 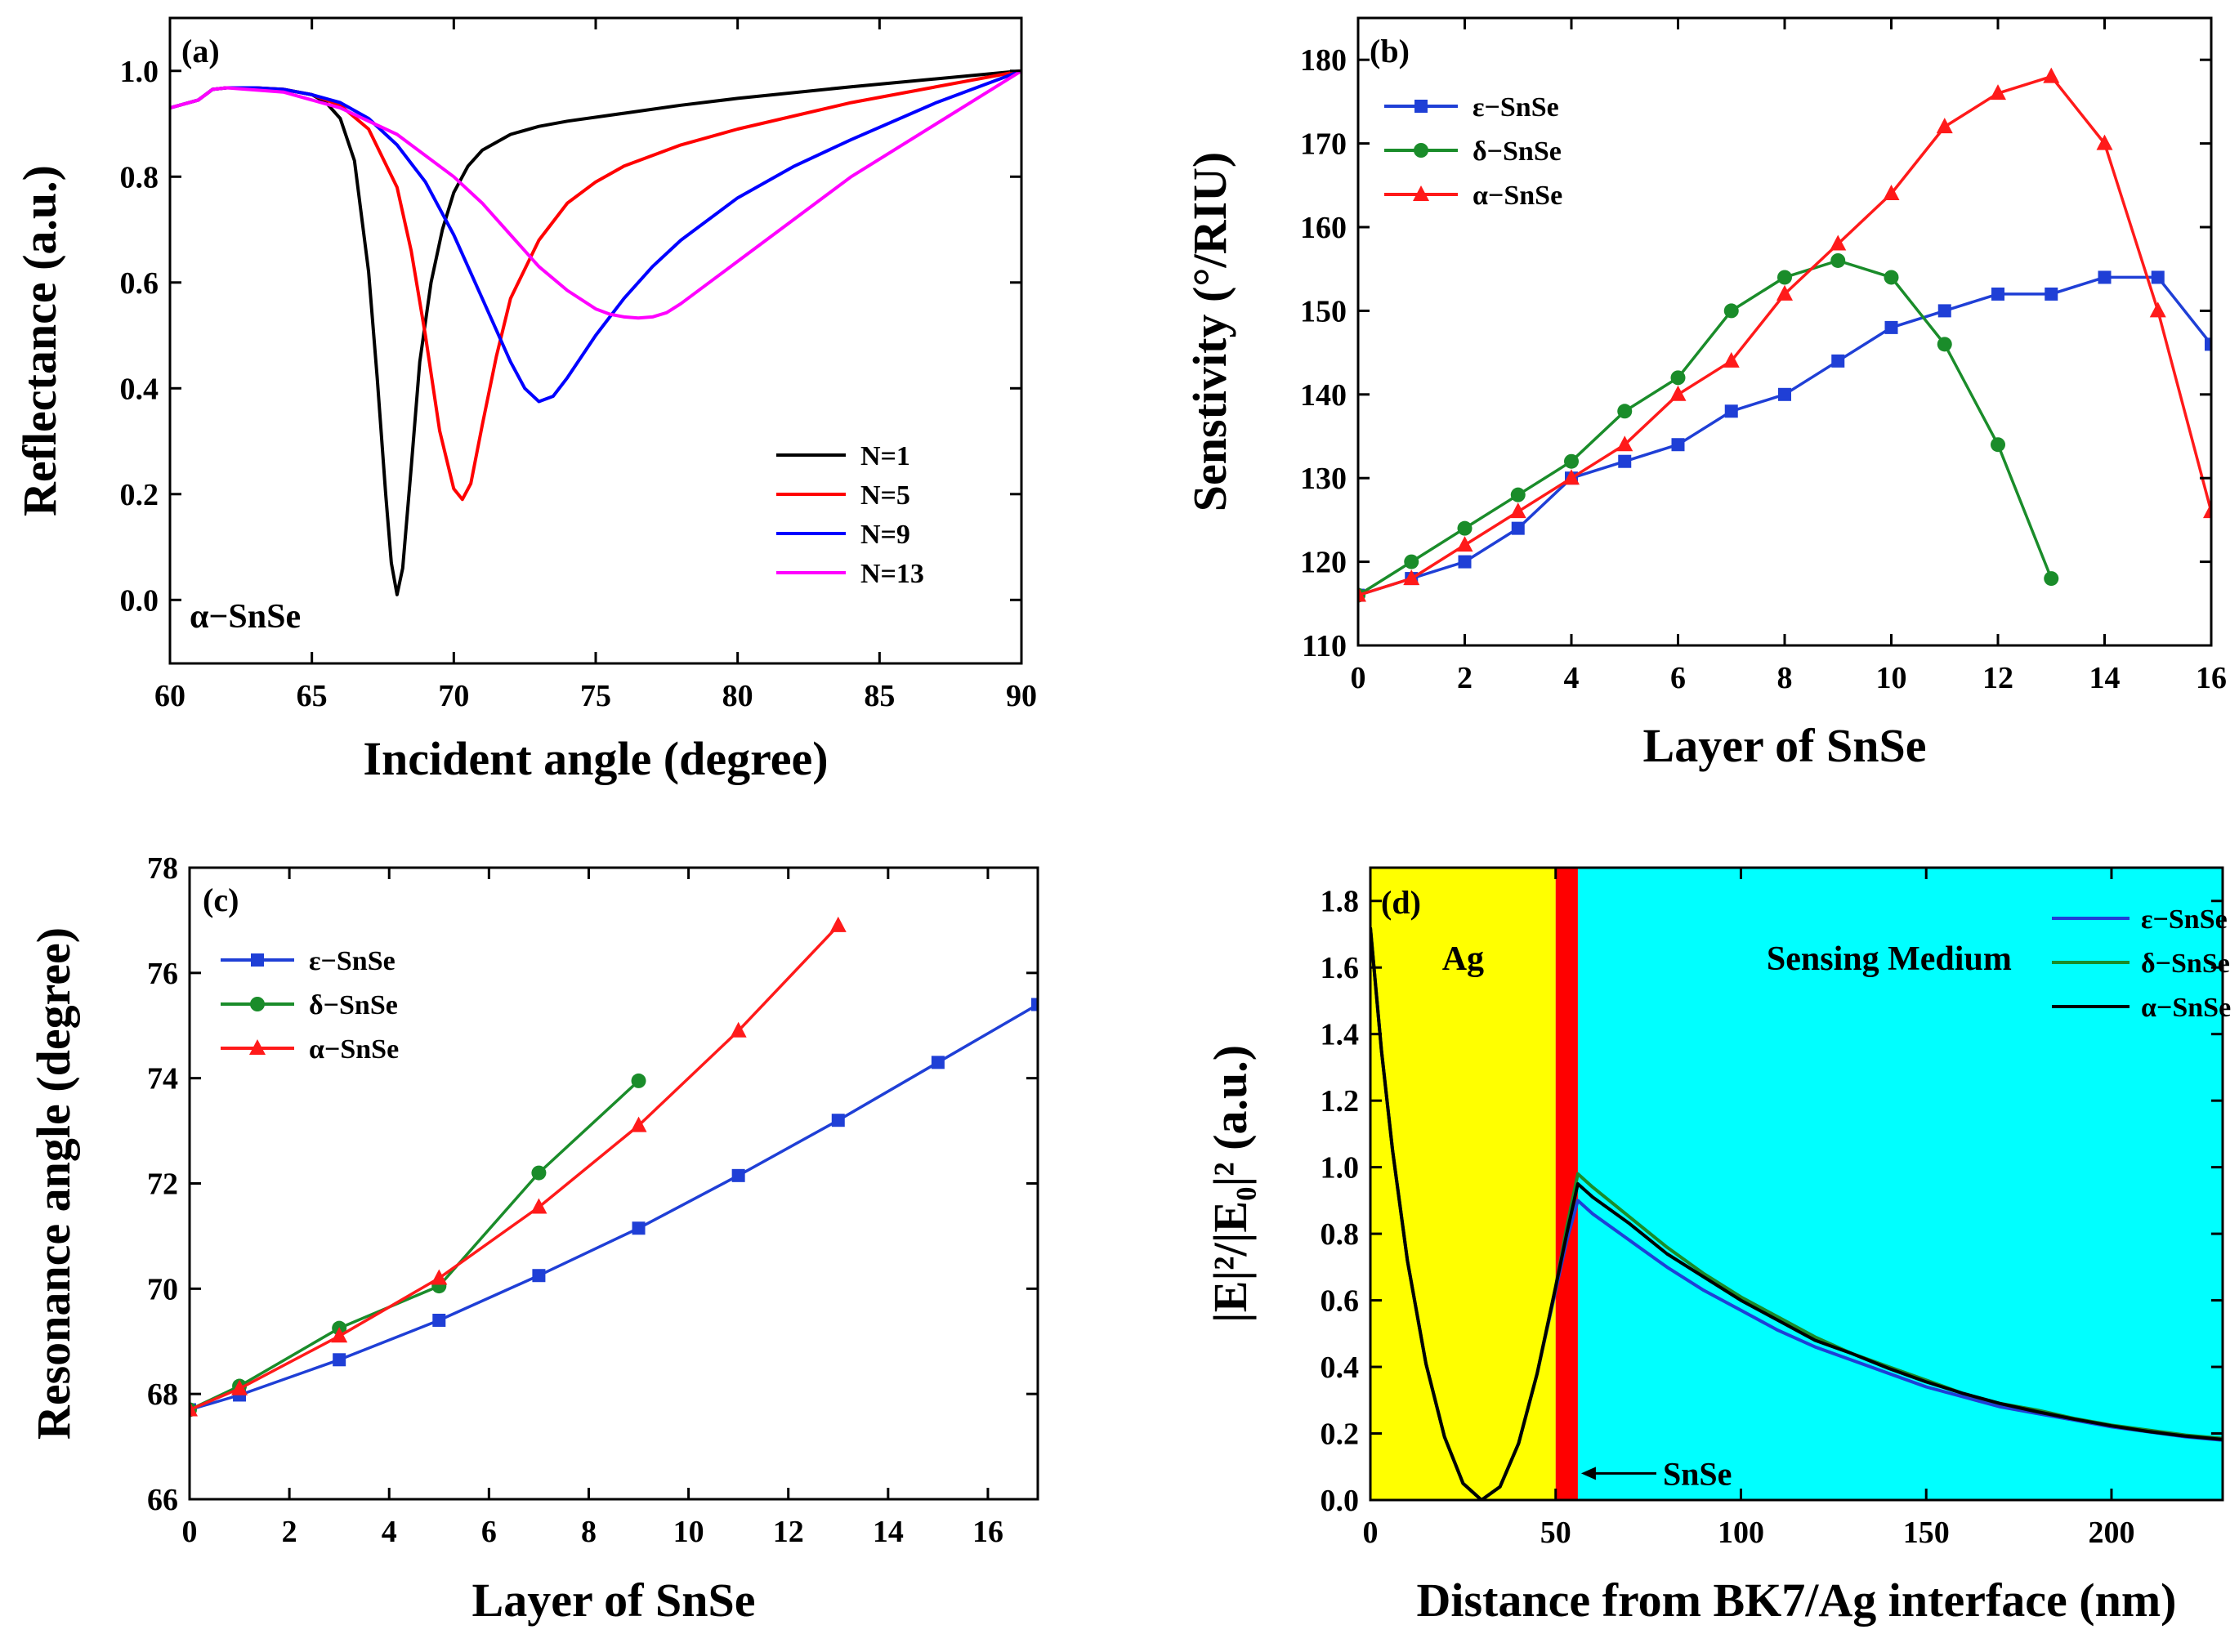 What do you see at coordinates (1230, 1184) in the screenshot?
I see `y-axis-title: |E|²/|E₀|² (a.u.)` at bounding box center [1230, 1184].